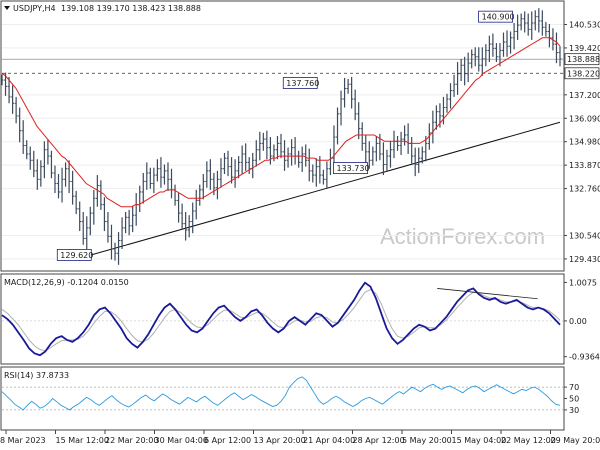  What do you see at coordinates (578, 321) in the screenshot?
I see `macd-ytick-label: 0.00` at bounding box center [578, 321].